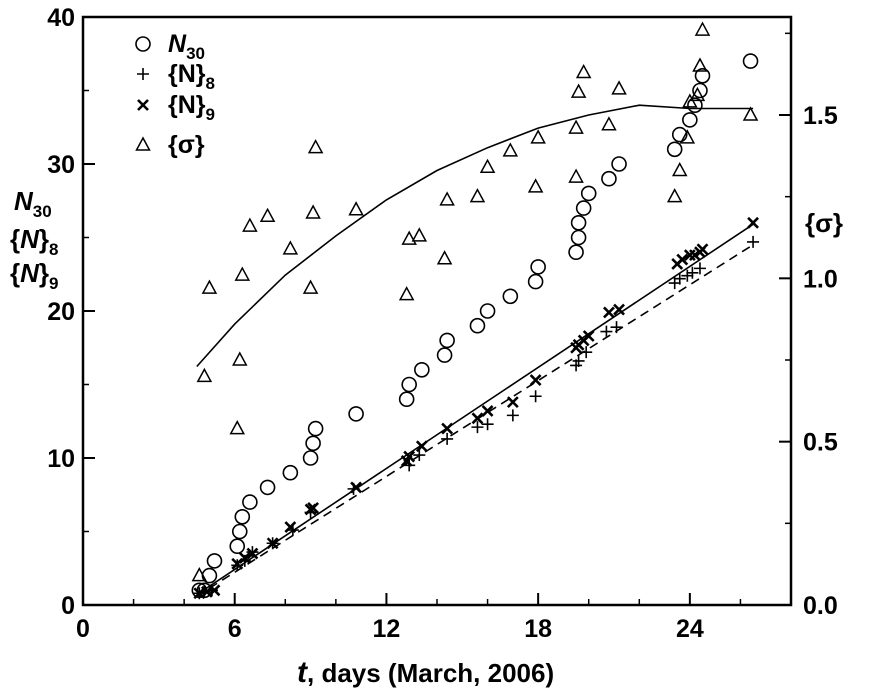 This screenshot has width=869, height=693. What do you see at coordinates (191, 76) in the screenshot?
I see `legend-label-n8: {N}8` at bounding box center [191, 76].